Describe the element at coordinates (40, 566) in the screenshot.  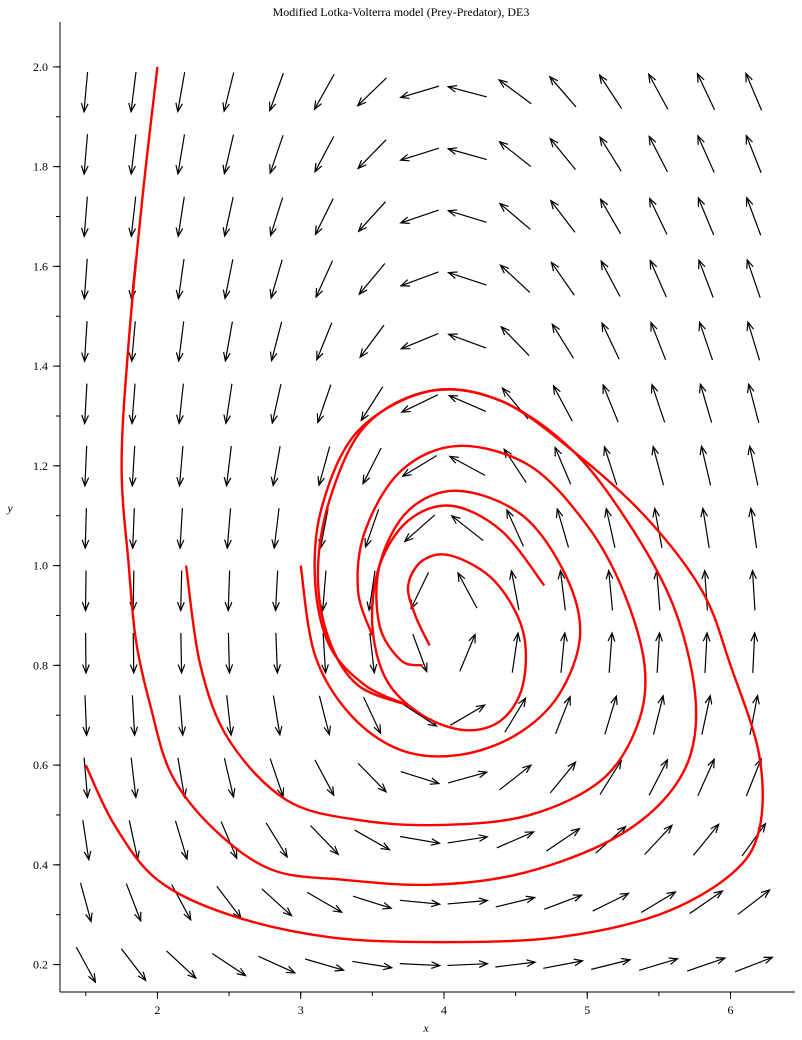
I see `y-tick-label: 1.0` at that location.